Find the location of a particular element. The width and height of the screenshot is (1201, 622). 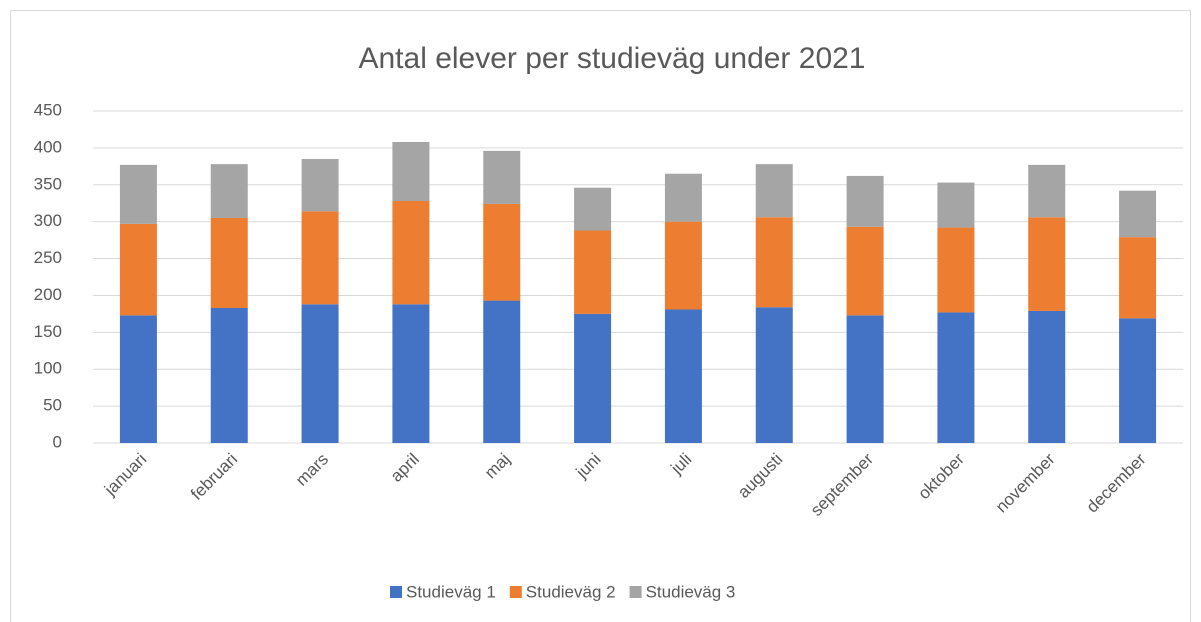

y-tick-label: 150 is located at coordinates (48, 331).